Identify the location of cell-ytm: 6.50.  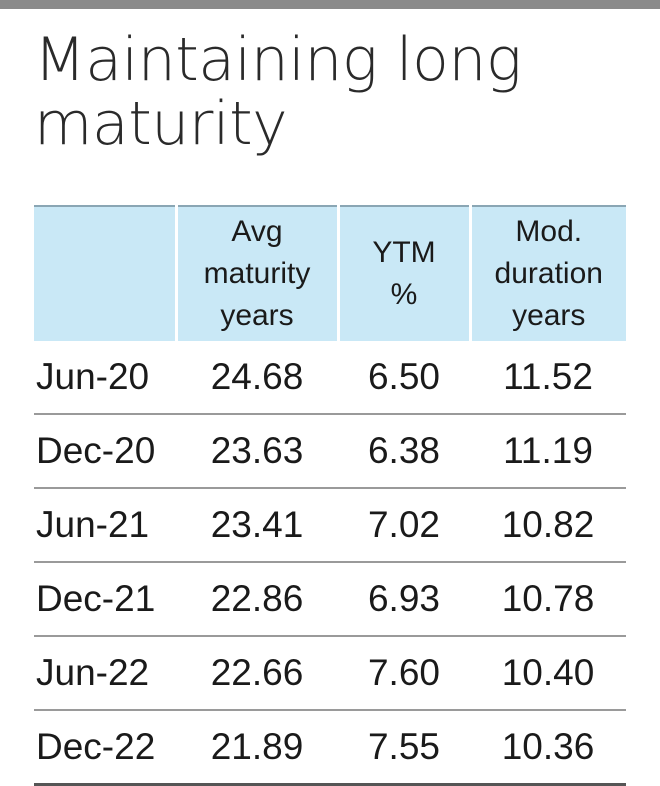
(404, 378).